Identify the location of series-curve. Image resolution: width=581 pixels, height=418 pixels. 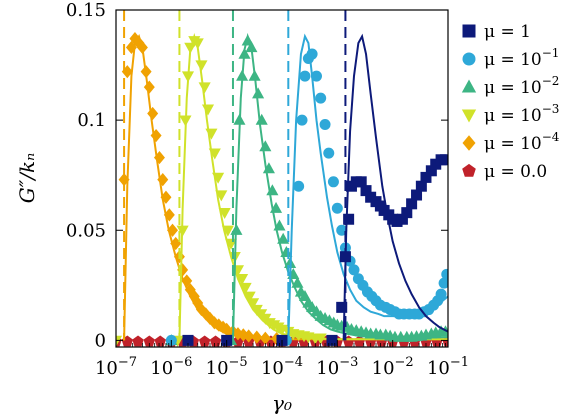
(395, 187).